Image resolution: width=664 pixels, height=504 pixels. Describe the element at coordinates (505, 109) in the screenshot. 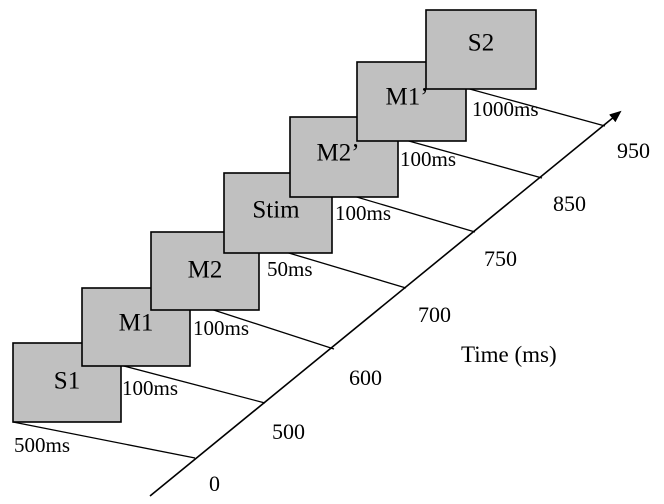

I see `duration-label: 1000ms` at that location.